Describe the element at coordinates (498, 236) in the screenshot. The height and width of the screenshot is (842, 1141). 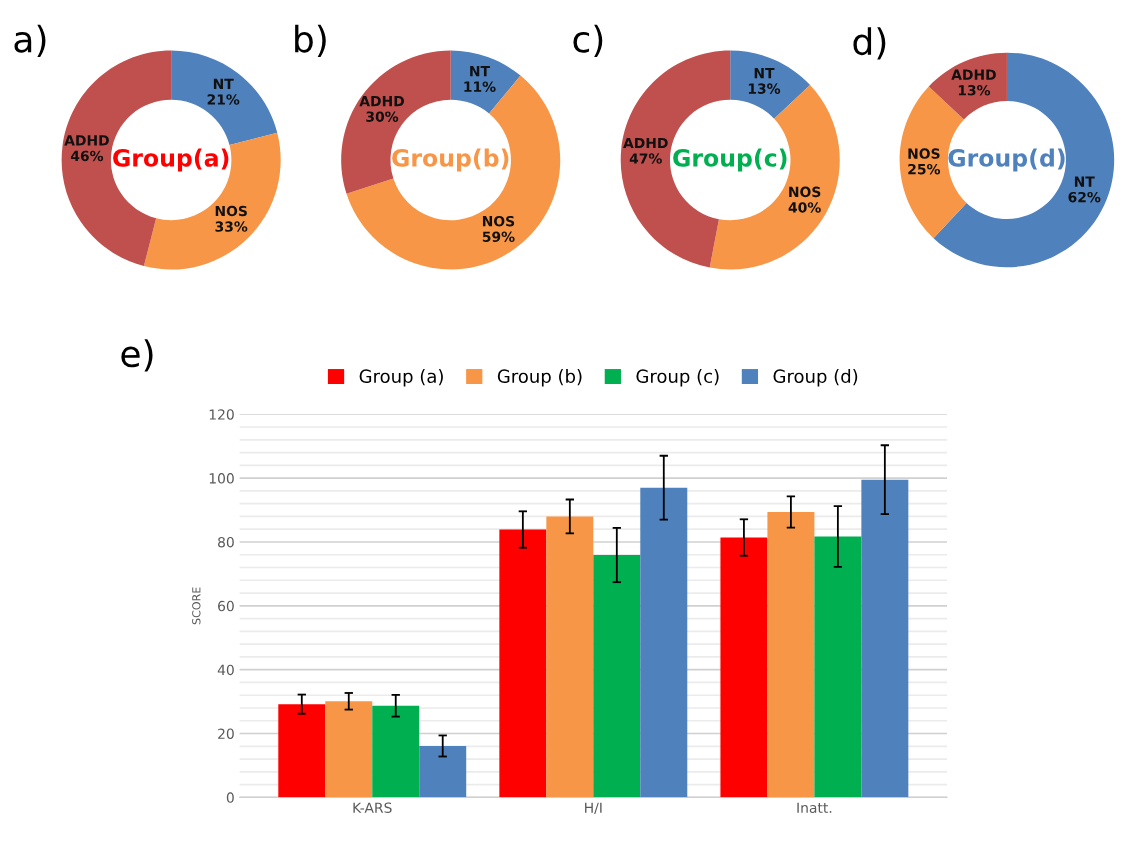
I see `data-label: 59%` at that location.